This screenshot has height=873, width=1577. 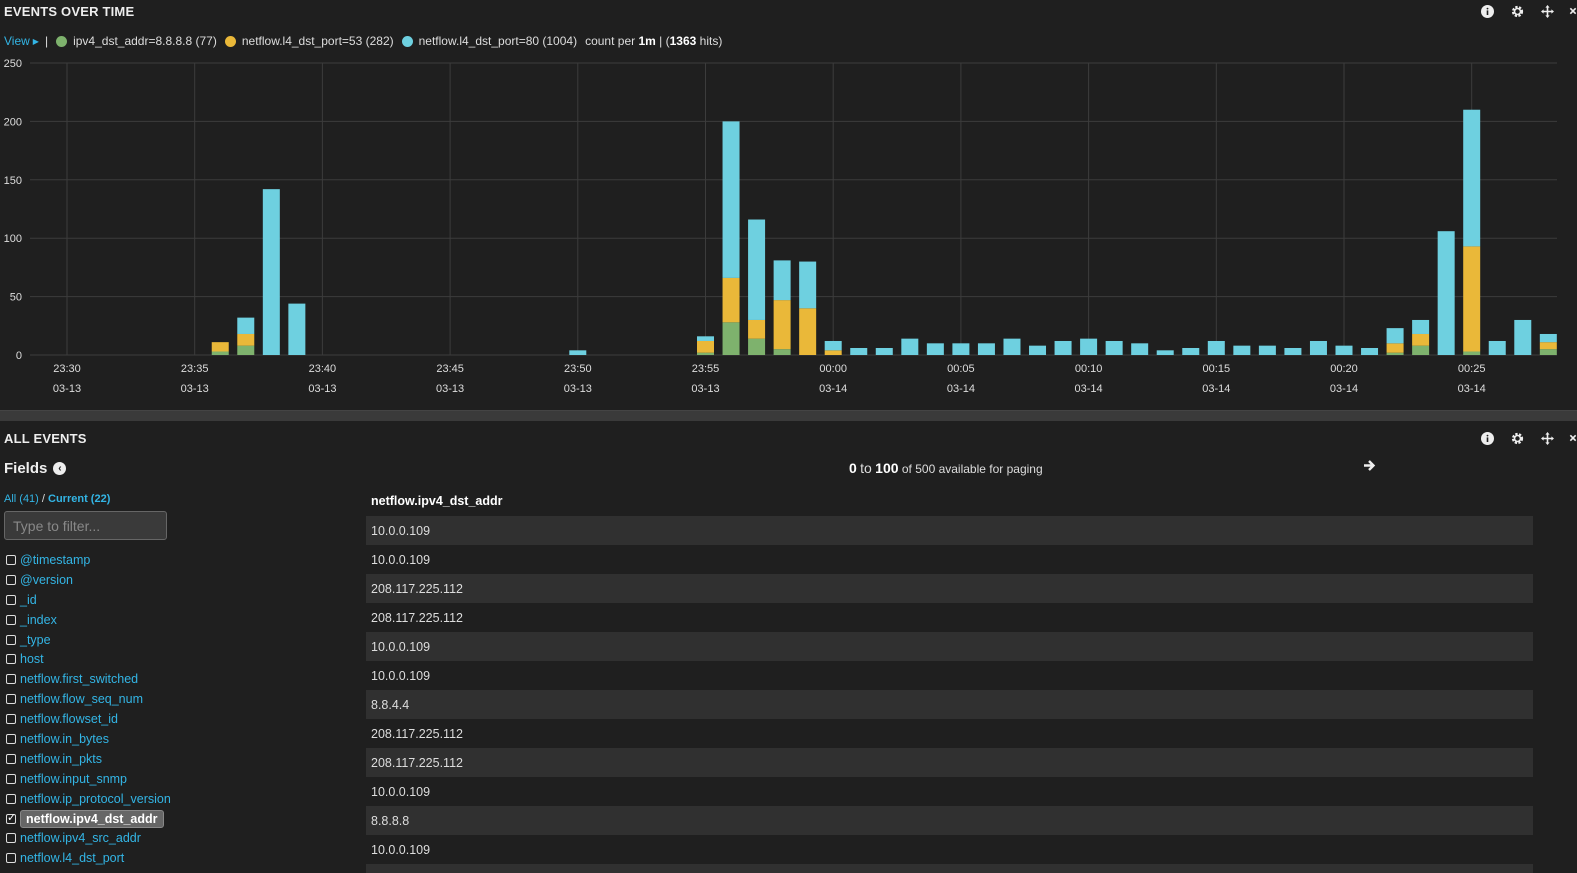 I want to click on field-name-link: _id, so click(x=28, y=599).